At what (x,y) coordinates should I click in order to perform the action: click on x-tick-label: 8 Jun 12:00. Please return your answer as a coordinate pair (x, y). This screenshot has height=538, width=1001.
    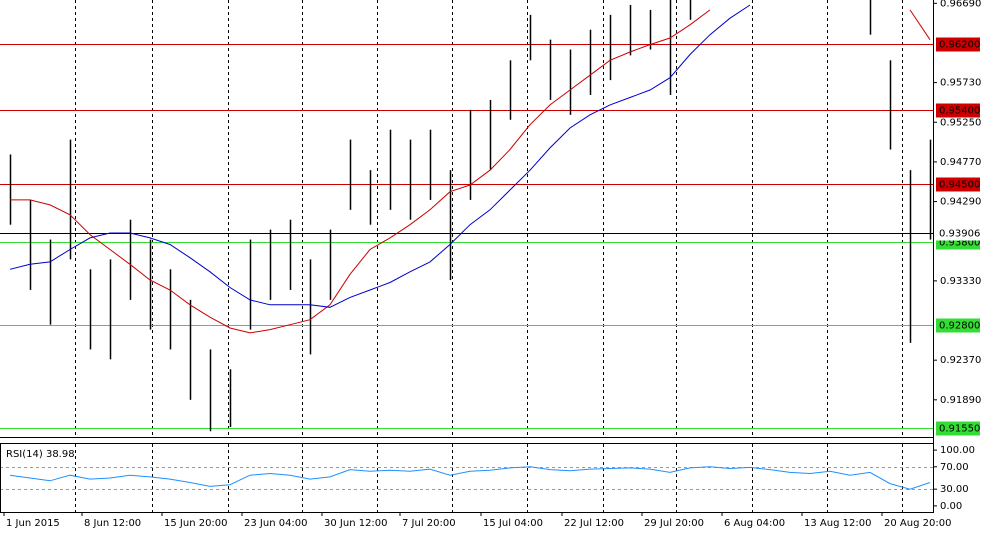
    Looking at the image, I should click on (112, 523).